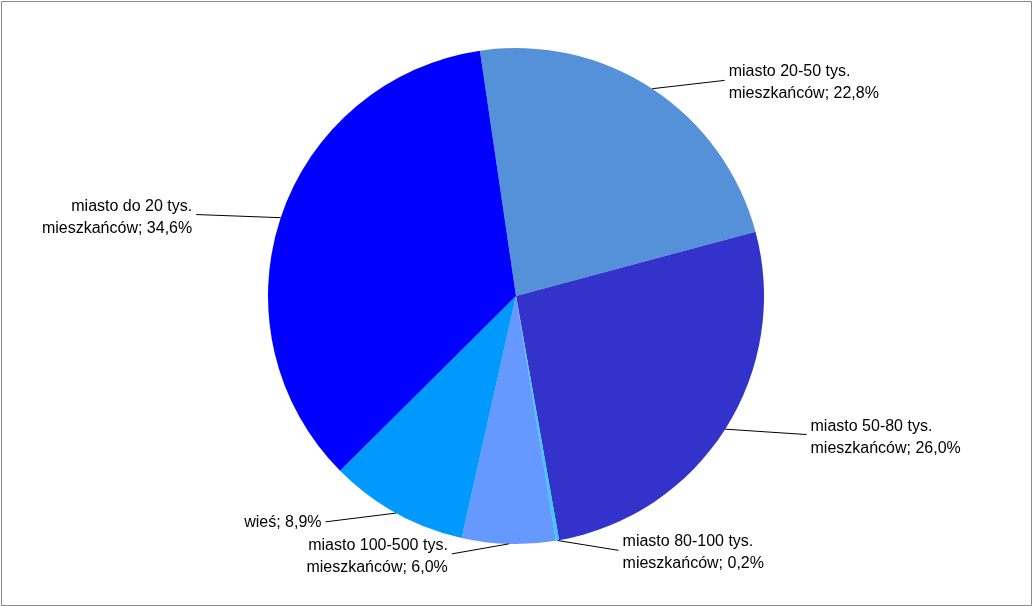 The image size is (1032, 606). What do you see at coordinates (803, 82) in the screenshot?
I see `slice-label: miasto 20-50 tys. mieszkańców; 22,8%` at bounding box center [803, 82].